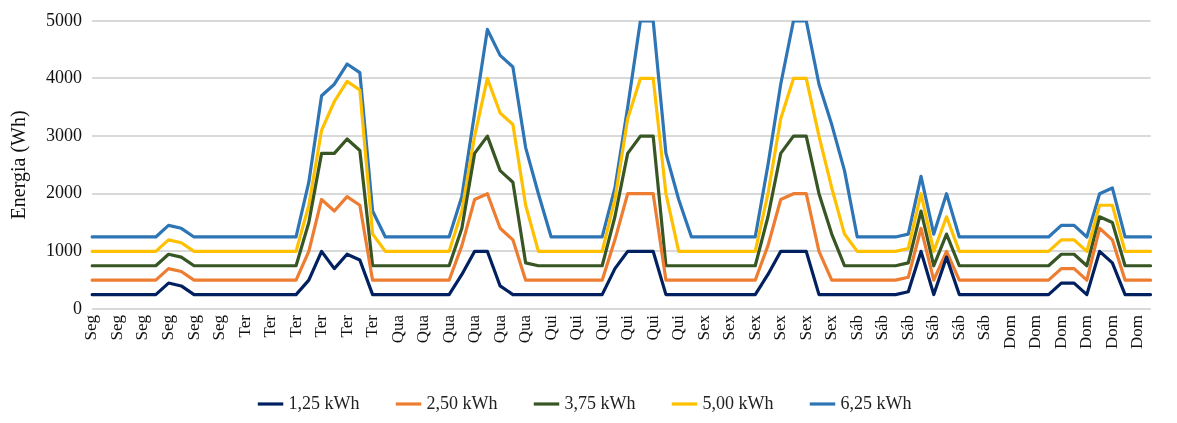 This screenshot has height=423, width=1177. Describe the element at coordinates (64, 250) in the screenshot. I see `y-tick-label: 1000` at that location.